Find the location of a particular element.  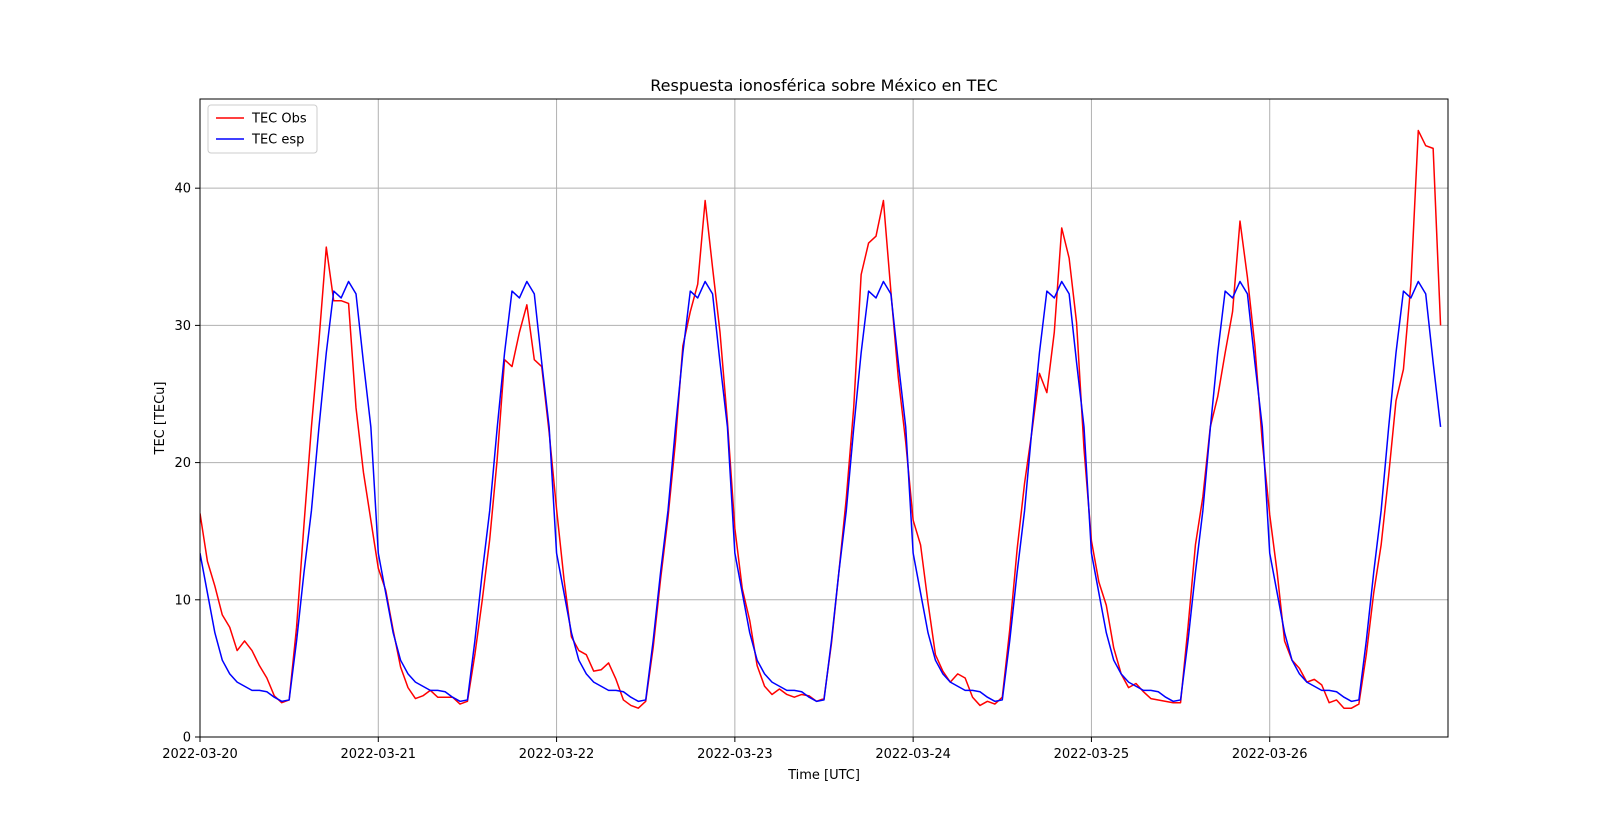

x-tick-label: 2022-03-20 is located at coordinates (200, 754).